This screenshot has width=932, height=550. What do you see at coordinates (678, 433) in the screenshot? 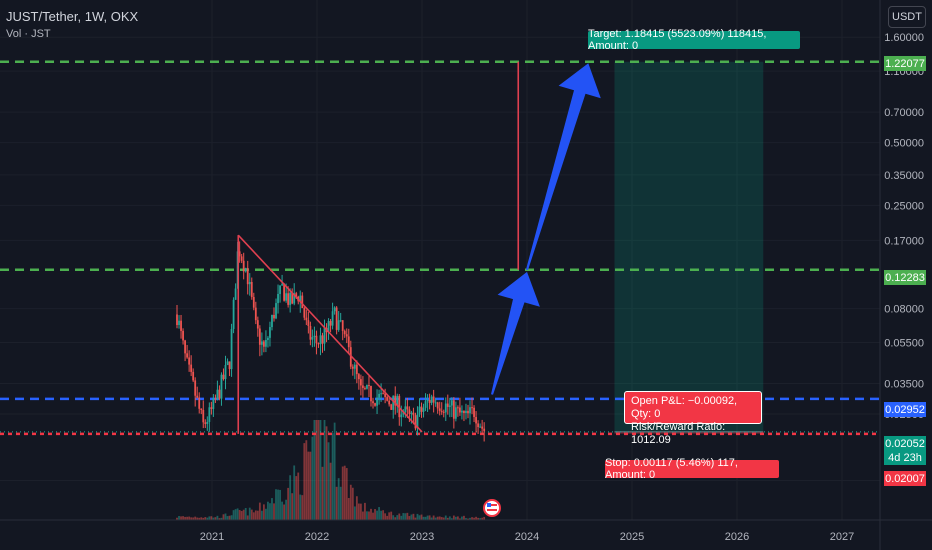
I see `risk-reward-text: Risk/Reward Ratio: 1012.09` at bounding box center [678, 433].